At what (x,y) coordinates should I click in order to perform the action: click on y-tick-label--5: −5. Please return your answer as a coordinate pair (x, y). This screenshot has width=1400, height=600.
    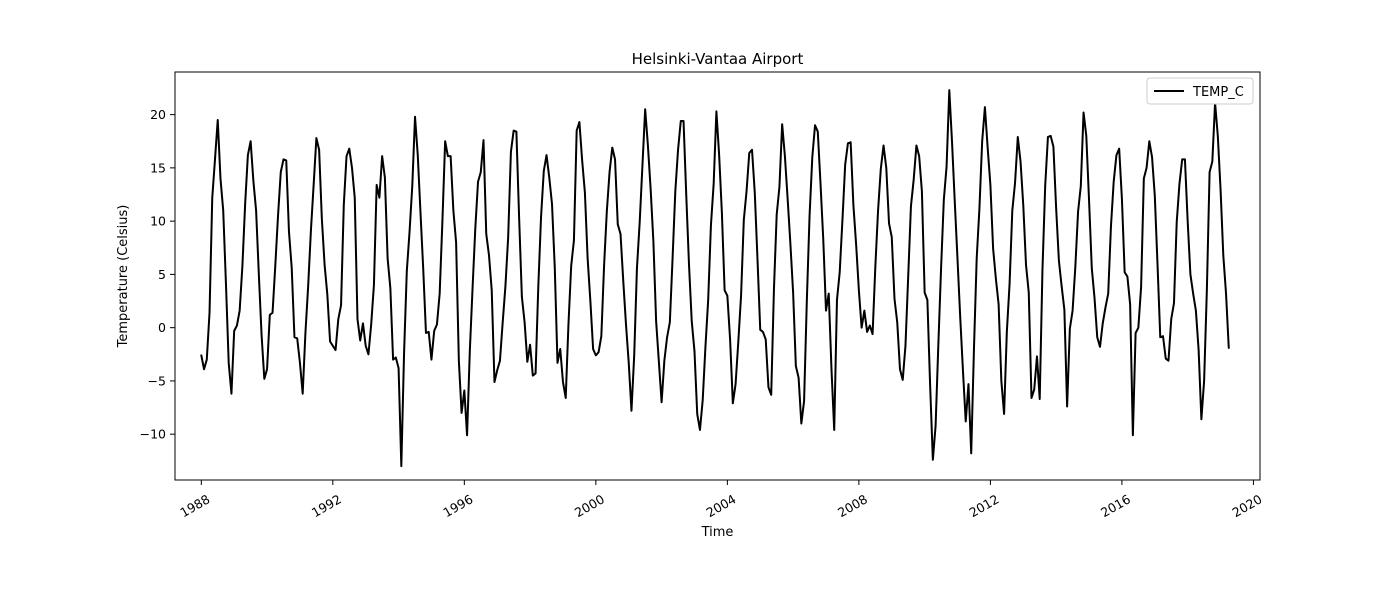
    Looking at the image, I should click on (157, 380).